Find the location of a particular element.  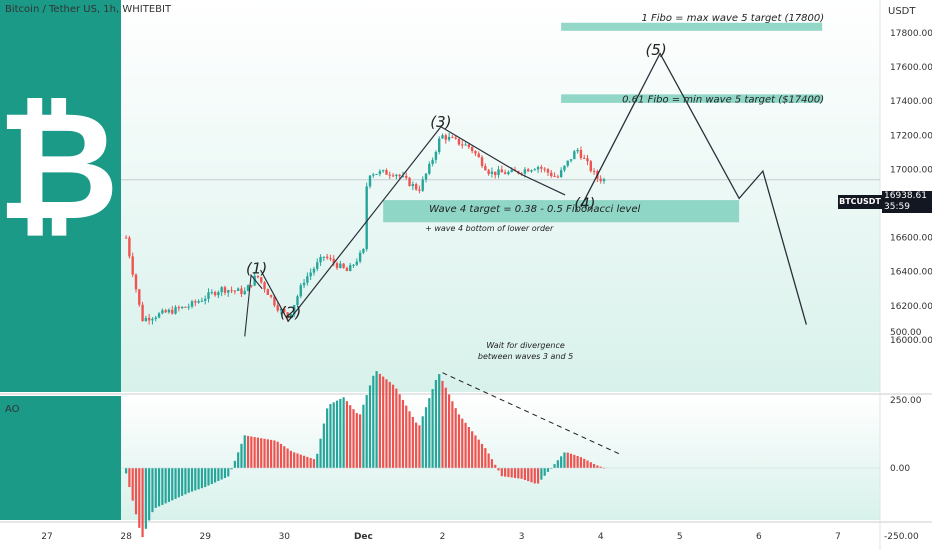

divergence-note: Wait for divergence is located at coordinates (525, 345).